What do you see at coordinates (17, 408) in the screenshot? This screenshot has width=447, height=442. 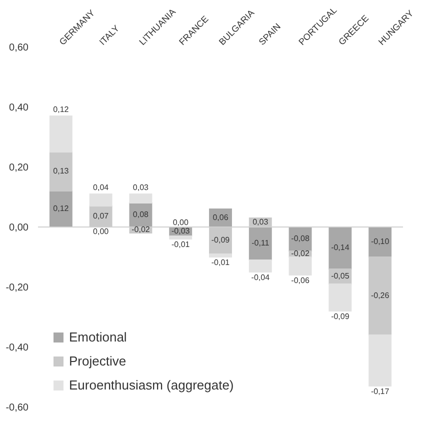 I see `y-tick-label: -0,60` at bounding box center [17, 408].